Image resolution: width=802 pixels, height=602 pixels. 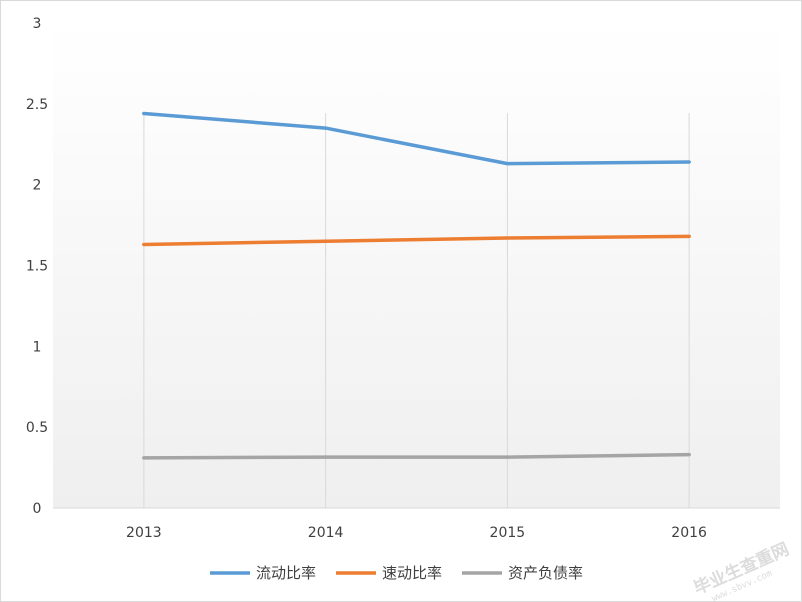 What do you see at coordinates (37, 24) in the screenshot?
I see `y-tick-label: 3` at bounding box center [37, 24].